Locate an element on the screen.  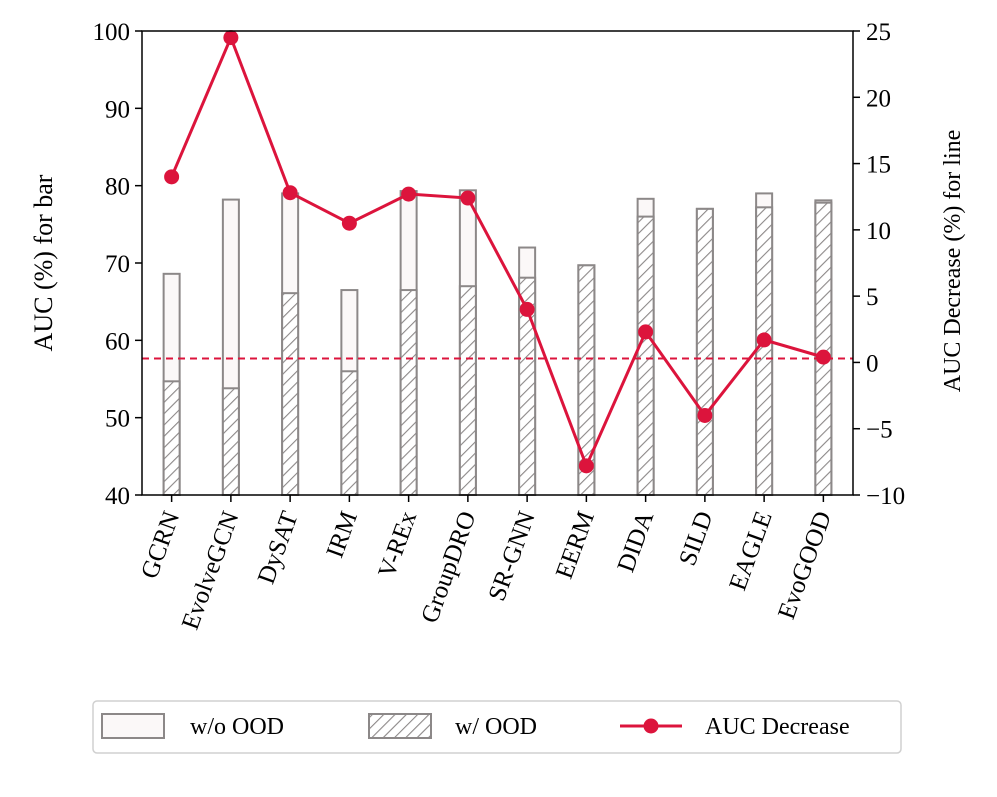
bar-w-ood-v-rex is located at coordinates (408, 393).